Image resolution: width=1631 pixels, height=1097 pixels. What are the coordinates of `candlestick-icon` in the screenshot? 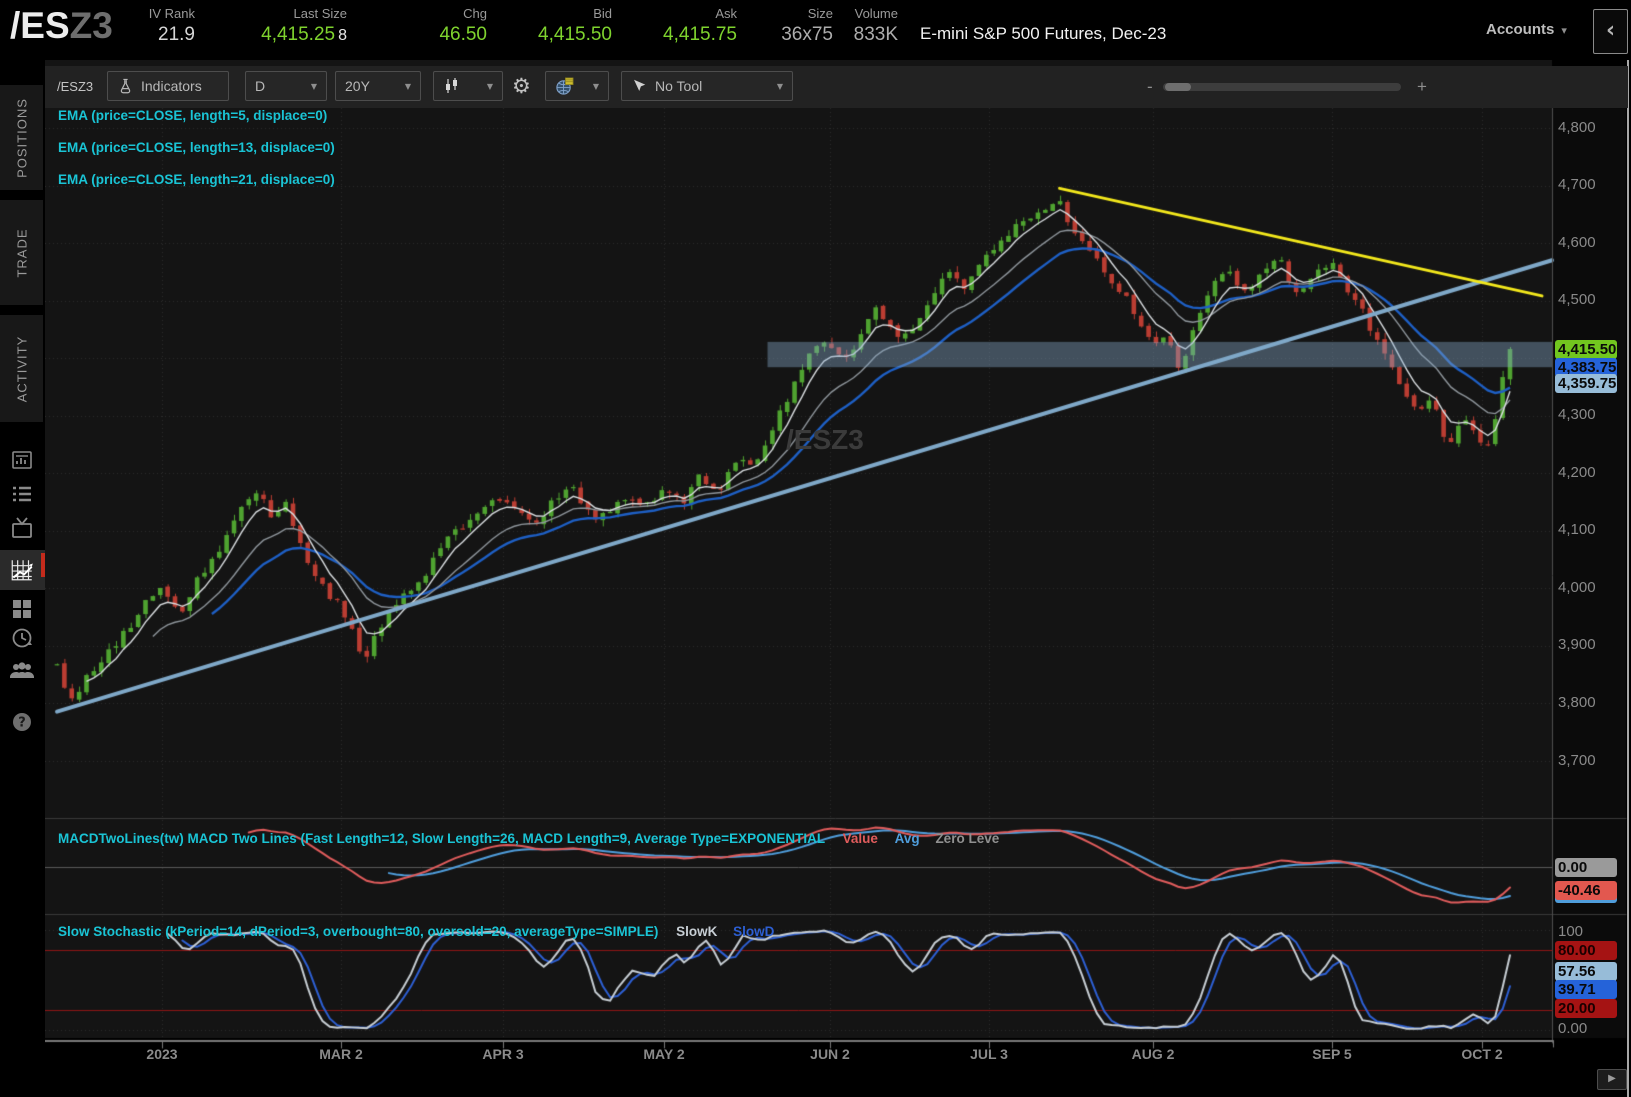 It's located at (451, 85).